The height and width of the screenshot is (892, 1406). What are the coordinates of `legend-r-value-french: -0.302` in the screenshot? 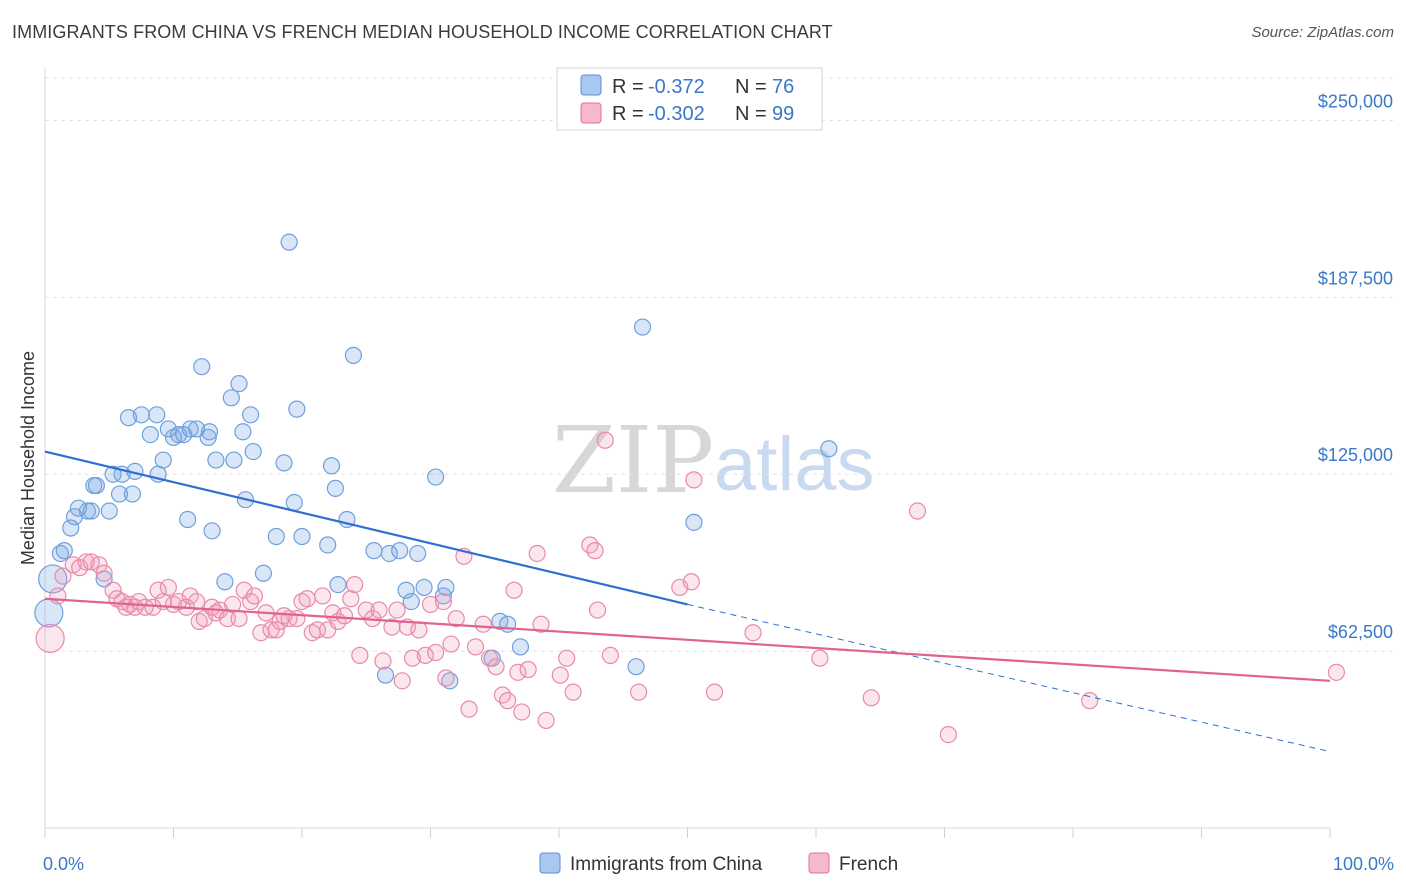 It's located at (676, 114).